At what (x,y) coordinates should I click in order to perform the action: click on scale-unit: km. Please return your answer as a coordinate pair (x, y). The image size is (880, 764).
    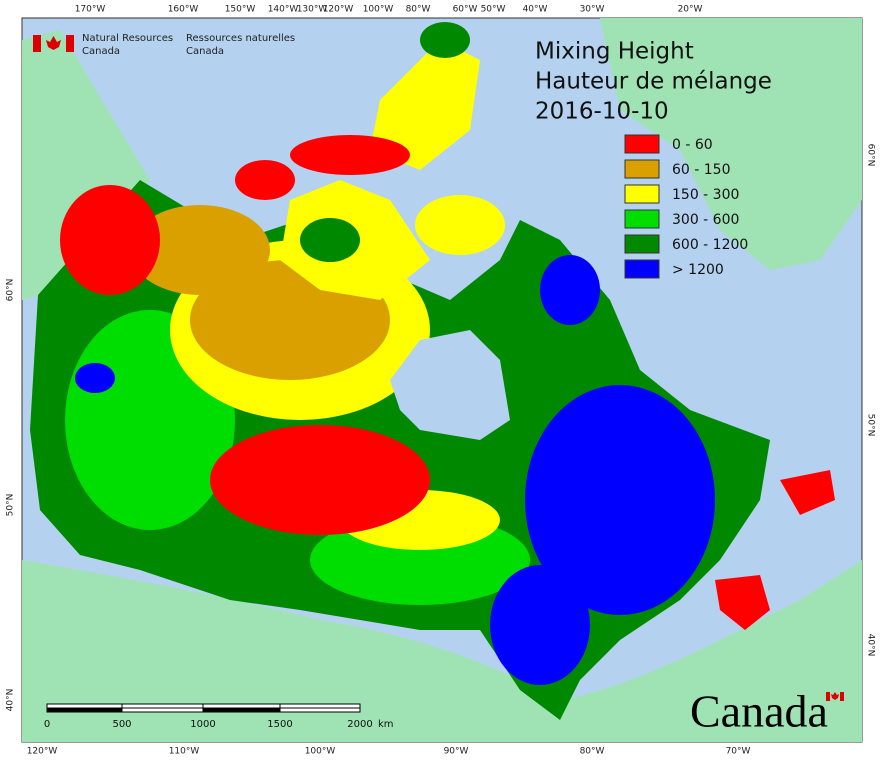
    Looking at the image, I should click on (386, 724).